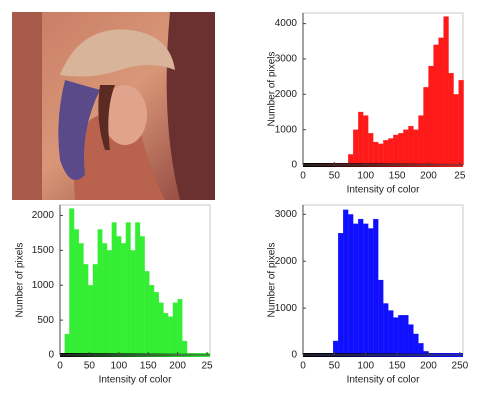  I want to click on photo-hair, so click(106, 117).